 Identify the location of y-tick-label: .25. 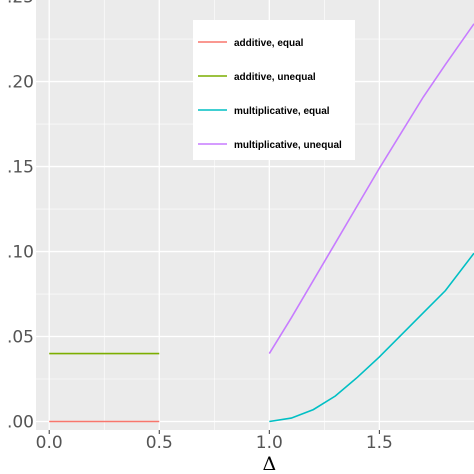
(20, 4).